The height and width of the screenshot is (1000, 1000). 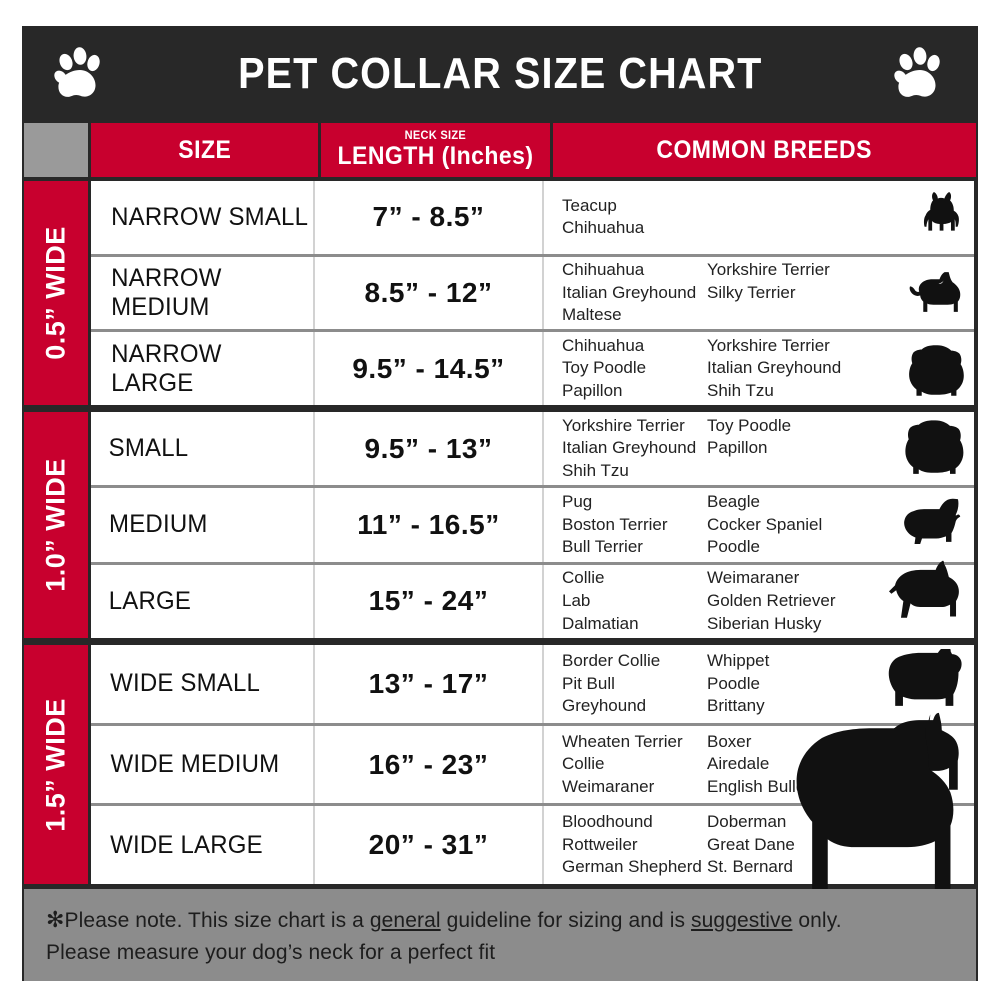 What do you see at coordinates (604, 368) in the screenshot?
I see `breed-name: Toy Poodle` at bounding box center [604, 368].